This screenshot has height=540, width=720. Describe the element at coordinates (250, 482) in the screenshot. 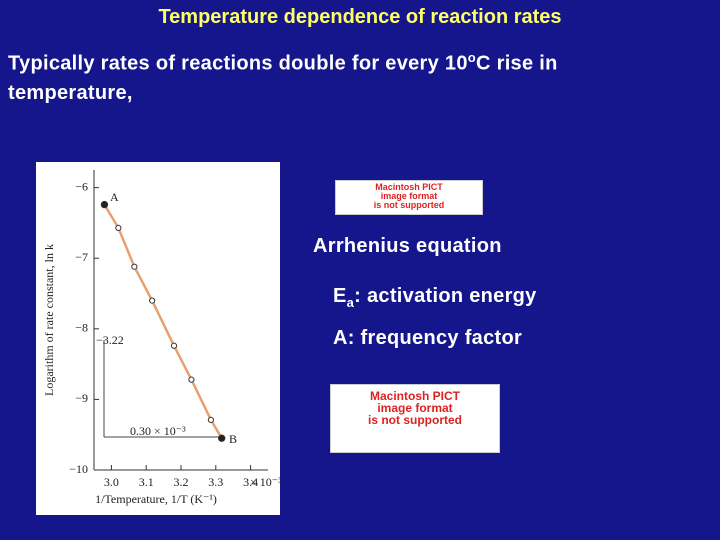

I see `x-tick-label: 3.4` at that location.